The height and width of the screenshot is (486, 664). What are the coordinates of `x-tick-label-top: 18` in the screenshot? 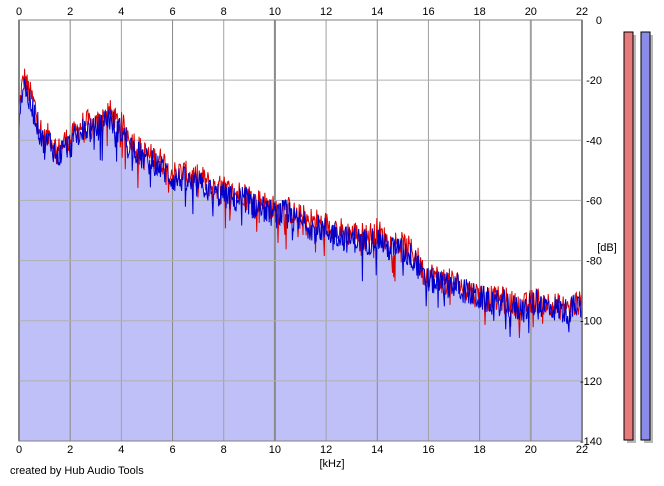 It's located at (480, 12).